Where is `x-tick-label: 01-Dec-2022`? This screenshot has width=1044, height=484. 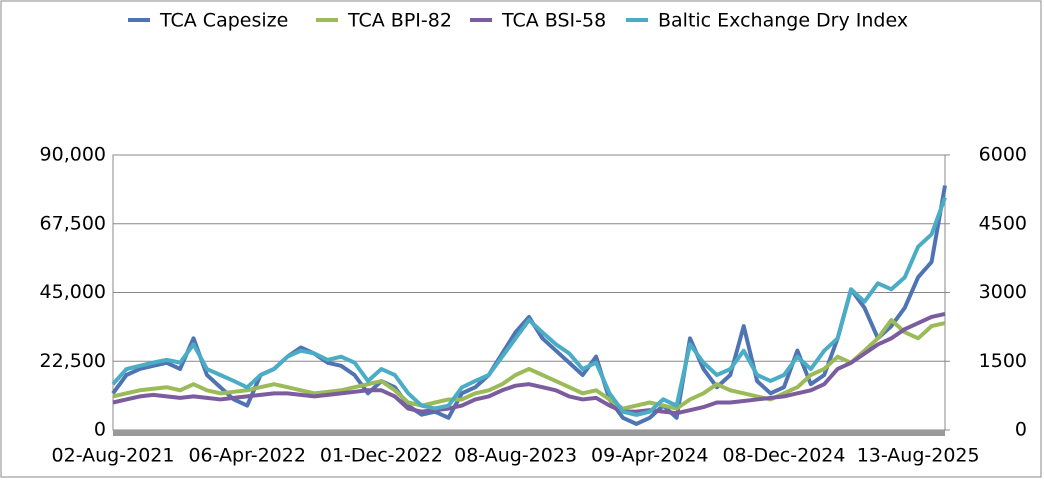 x-tick-label: 01-Dec-2022 is located at coordinates (381, 456).